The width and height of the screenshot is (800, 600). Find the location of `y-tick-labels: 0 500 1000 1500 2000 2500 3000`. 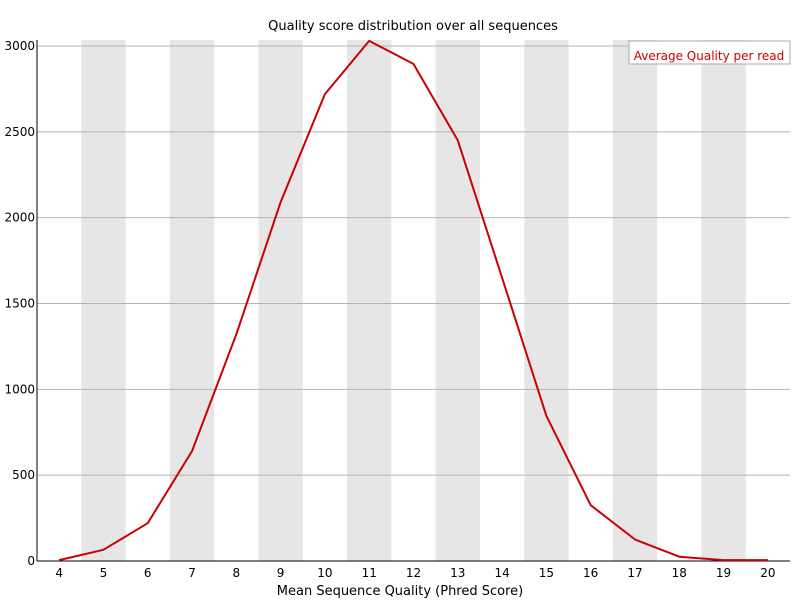

y-tick-labels: 0 500 1000 1500 2000 2500 3000 is located at coordinates (19, 303).